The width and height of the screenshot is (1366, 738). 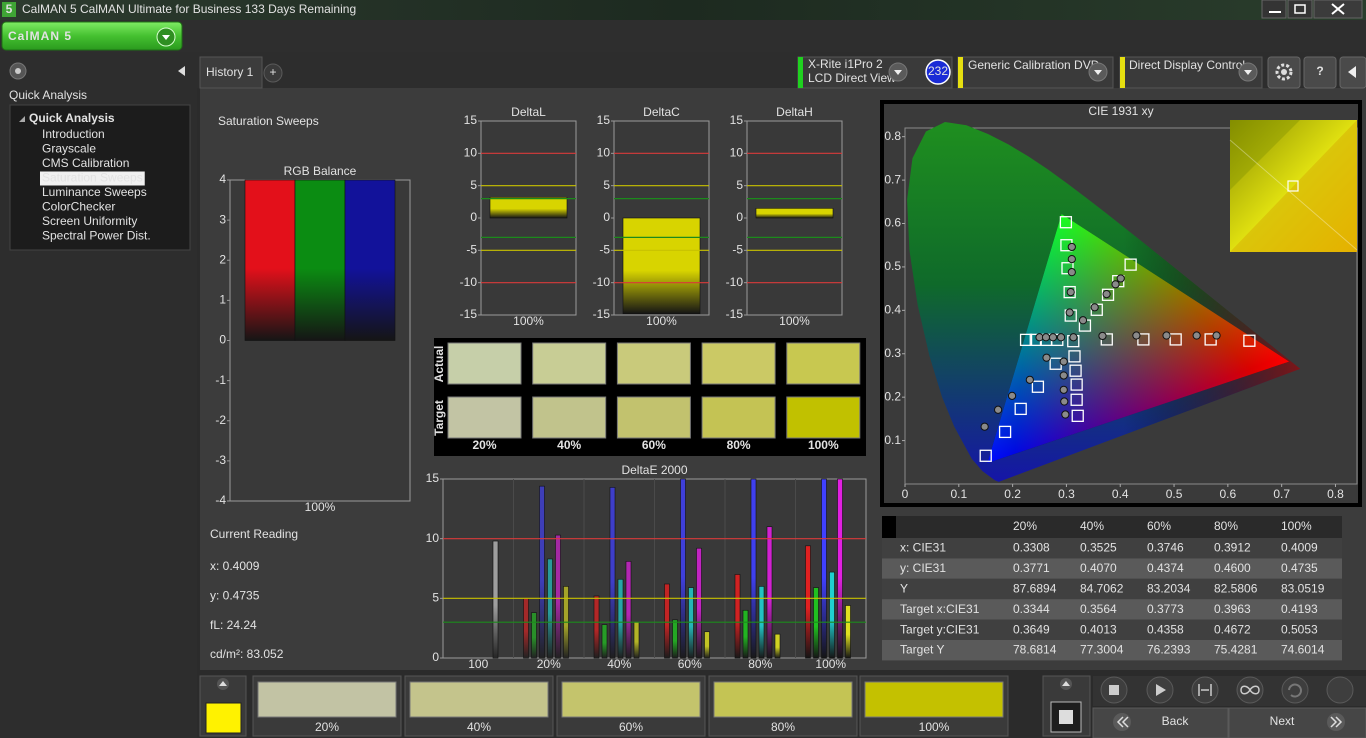 What do you see at coordinates (220, 460) in the screenshot?
I see `y-tick-label: -3` at bounding box center [220, 460].